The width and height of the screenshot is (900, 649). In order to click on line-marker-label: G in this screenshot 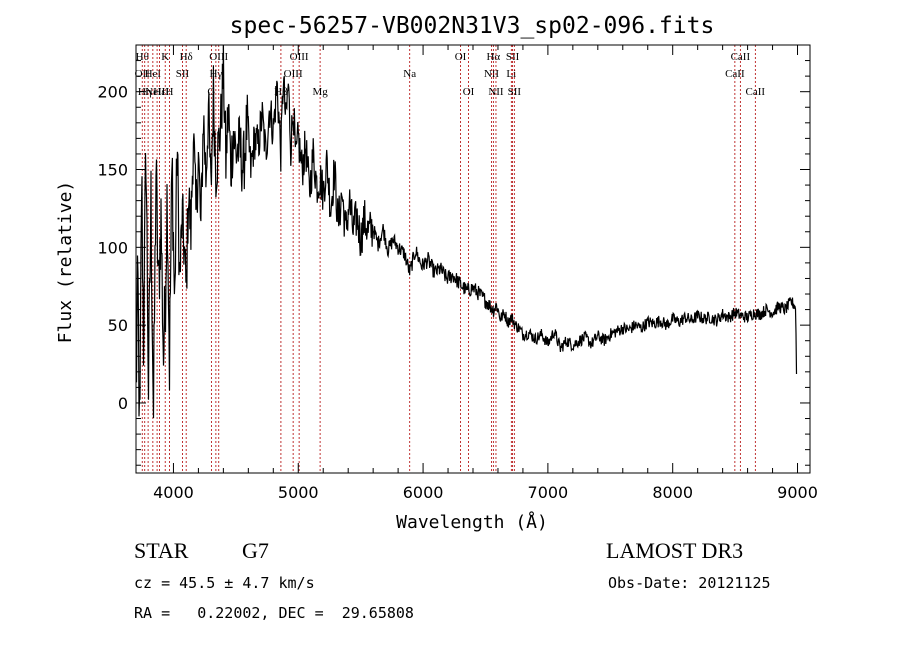, I will do `click(211, 92)`.